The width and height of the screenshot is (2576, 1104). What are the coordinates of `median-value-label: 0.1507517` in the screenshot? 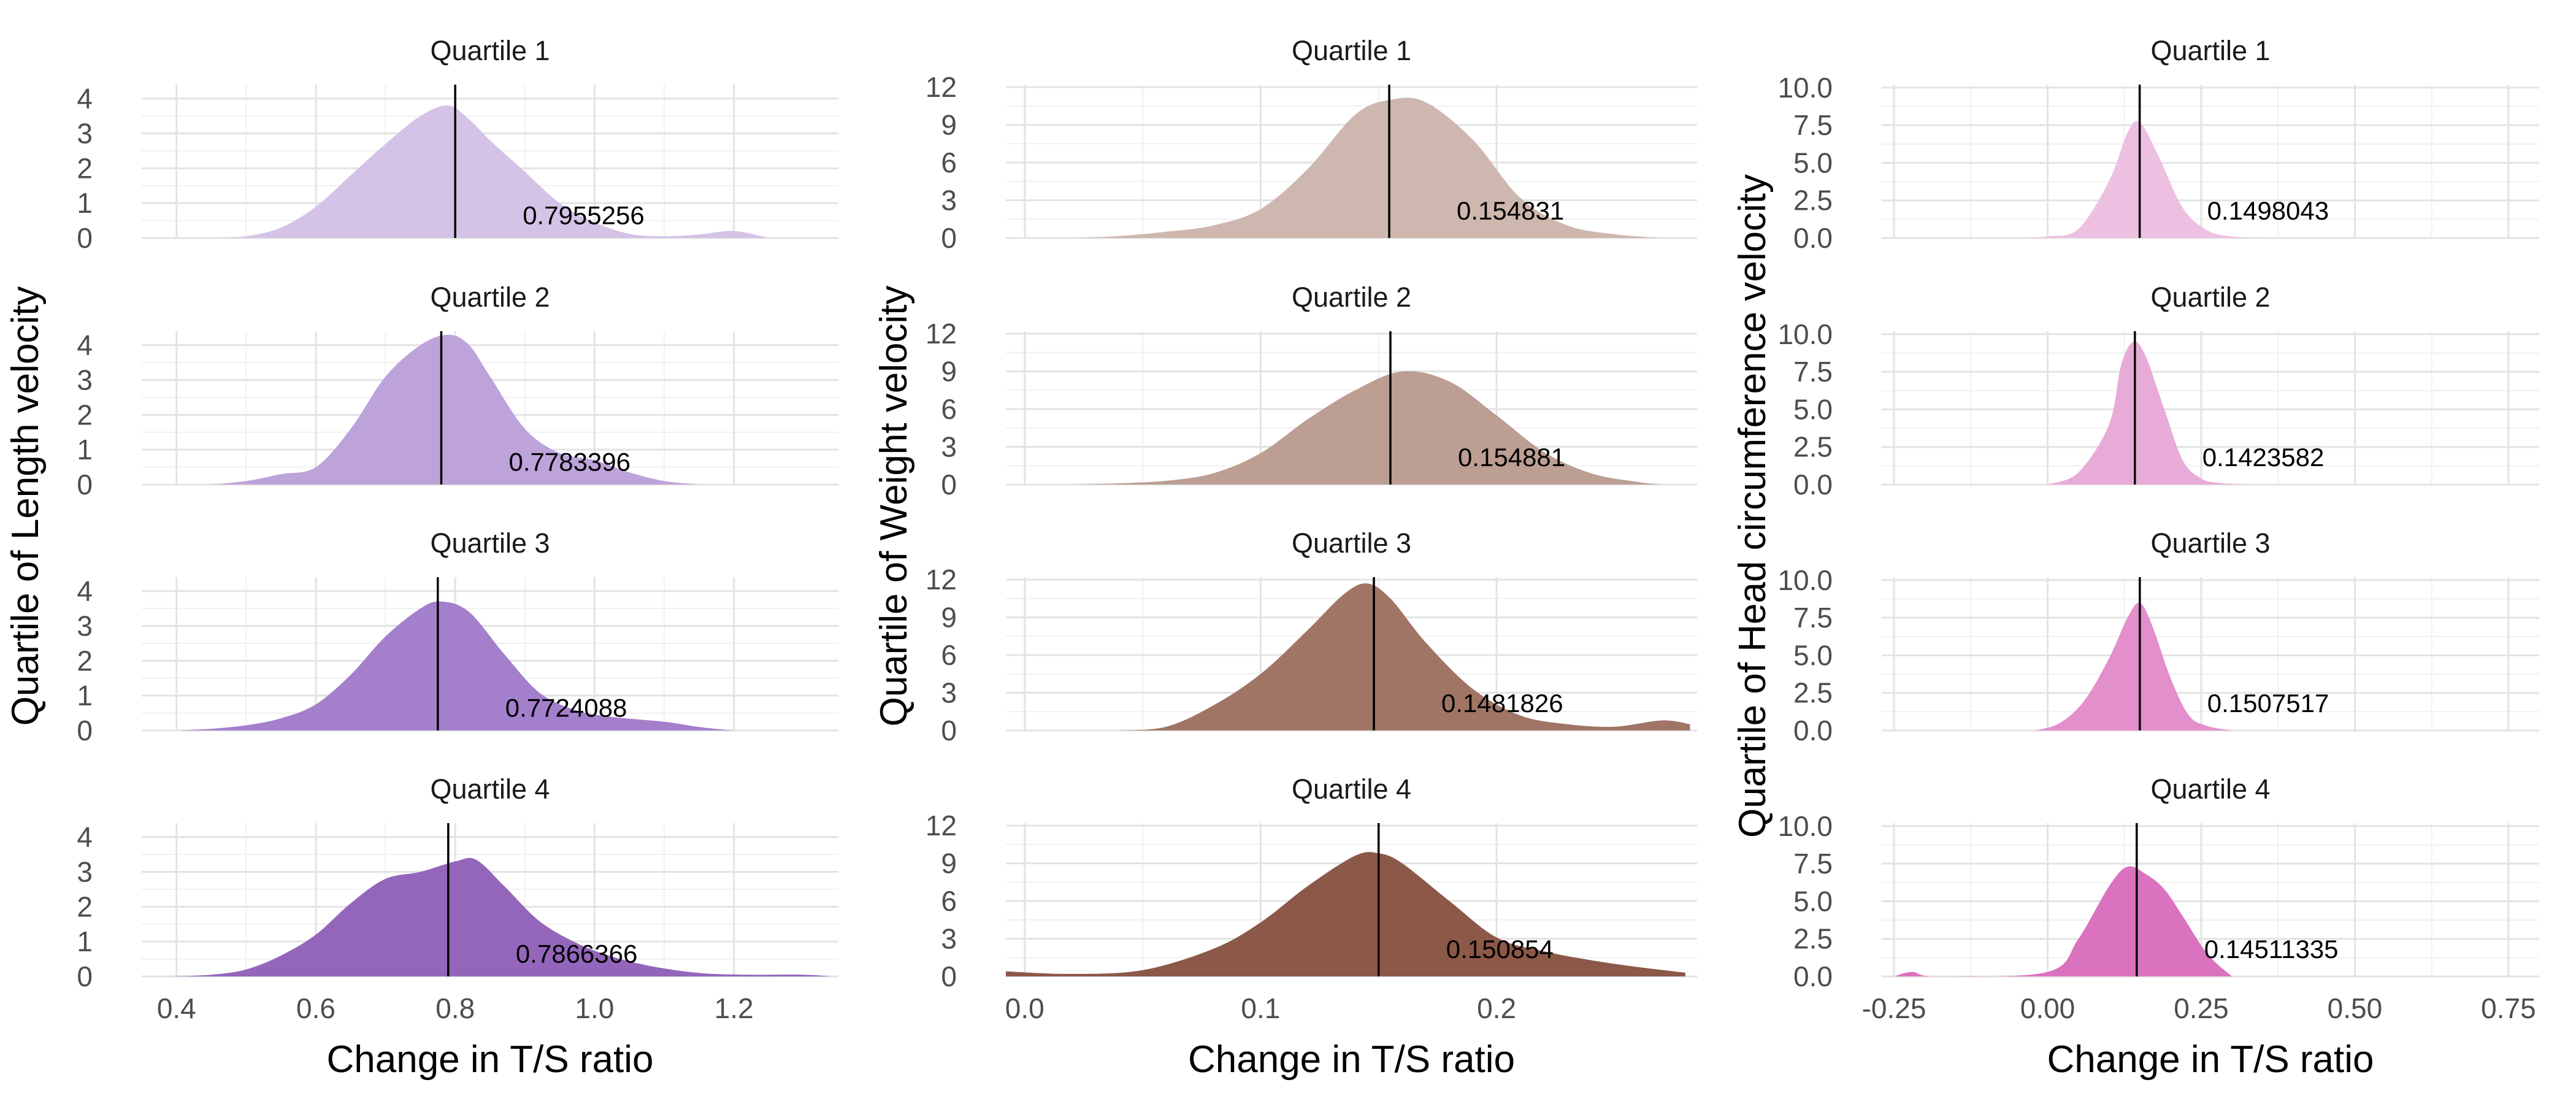 It's located at (2268, 703).